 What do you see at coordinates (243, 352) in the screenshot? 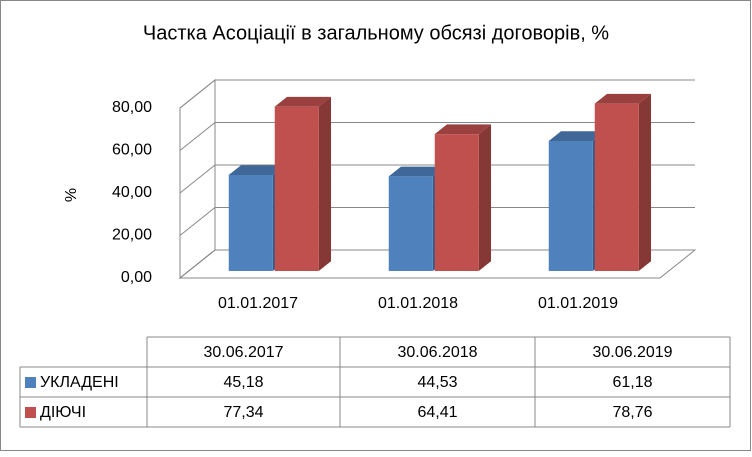
I see `table-header: 30.06.2017` at bounding box center [243, 352].